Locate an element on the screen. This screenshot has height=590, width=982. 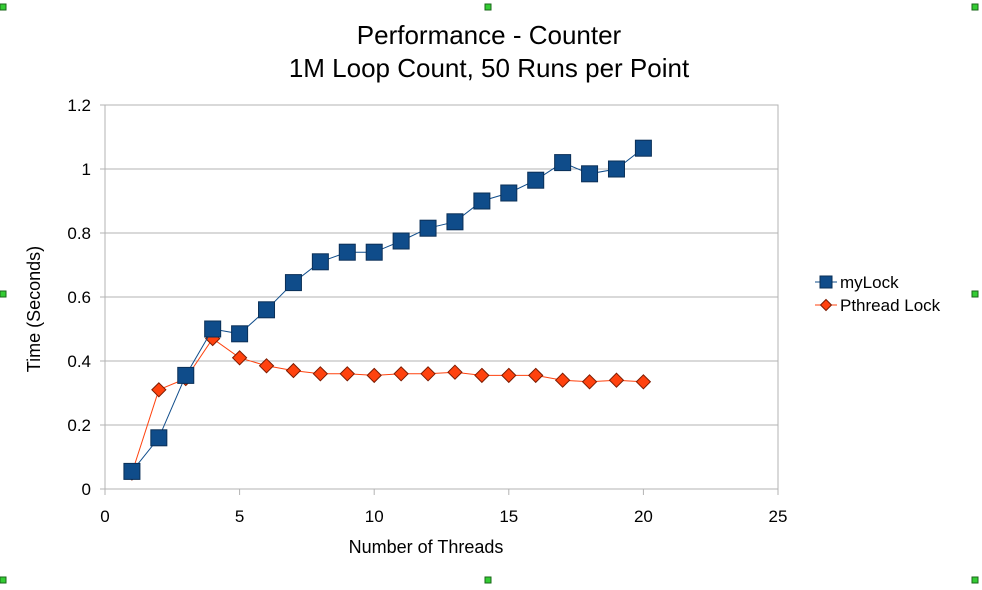
y-tick-label: 0.2 is located at coordinates (79, 425).